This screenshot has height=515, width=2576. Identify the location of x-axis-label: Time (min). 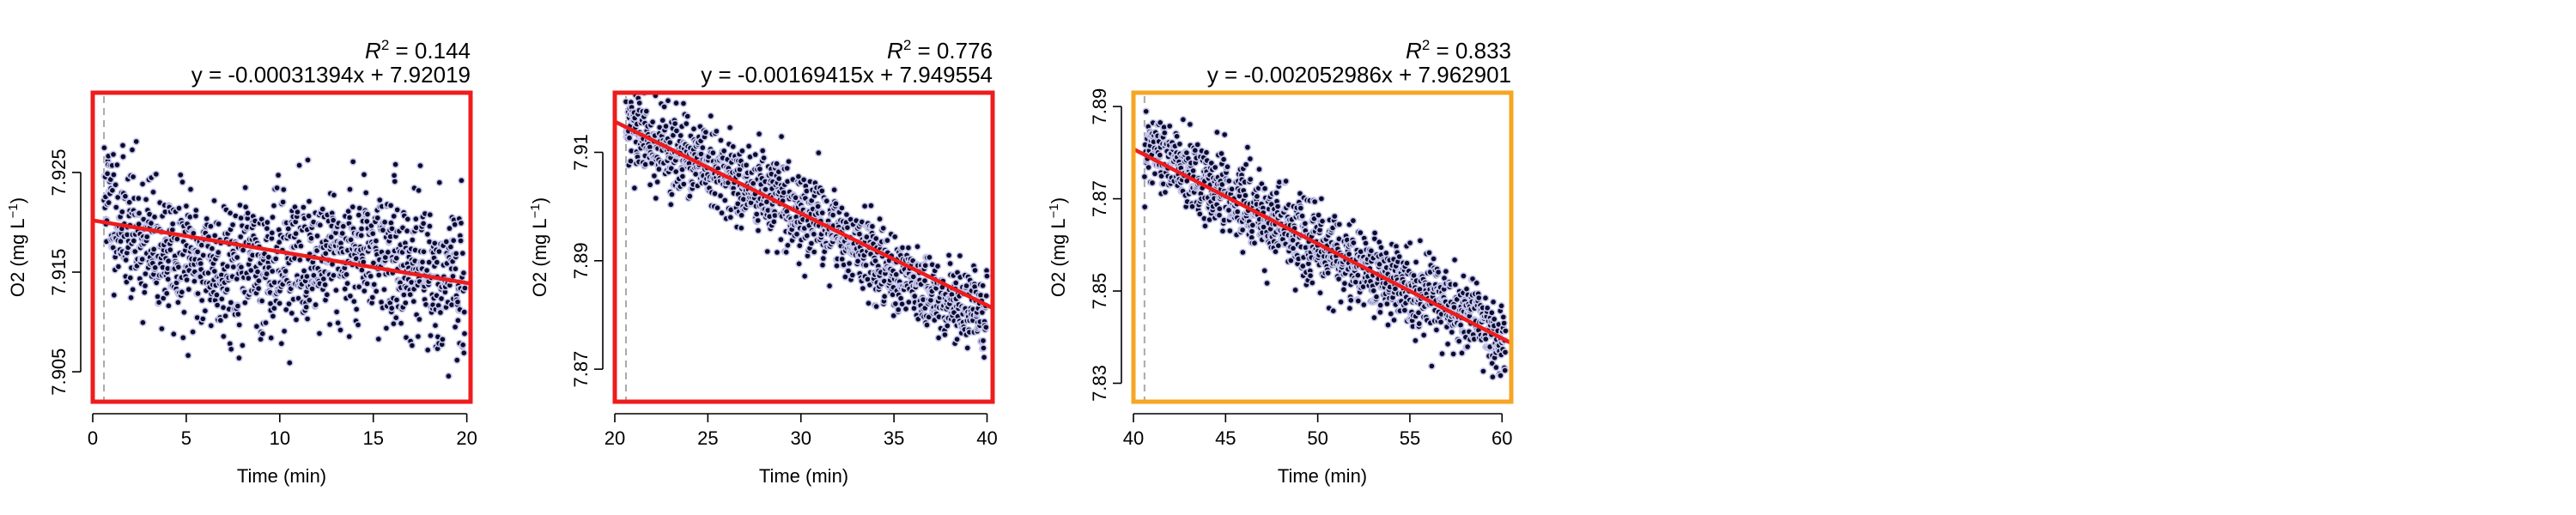
(281, 476).